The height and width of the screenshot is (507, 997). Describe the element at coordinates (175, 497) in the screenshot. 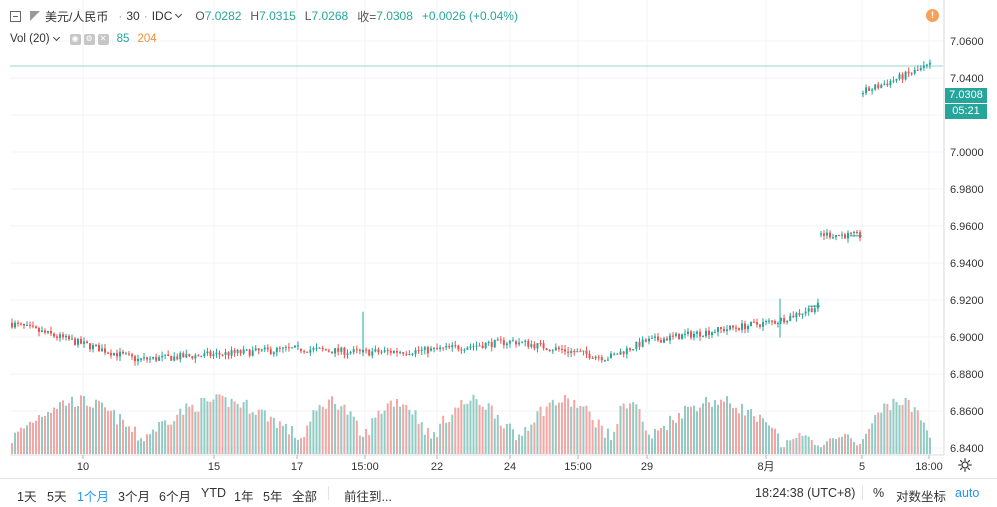

I see `range-6m-button: 6个月` at that location.